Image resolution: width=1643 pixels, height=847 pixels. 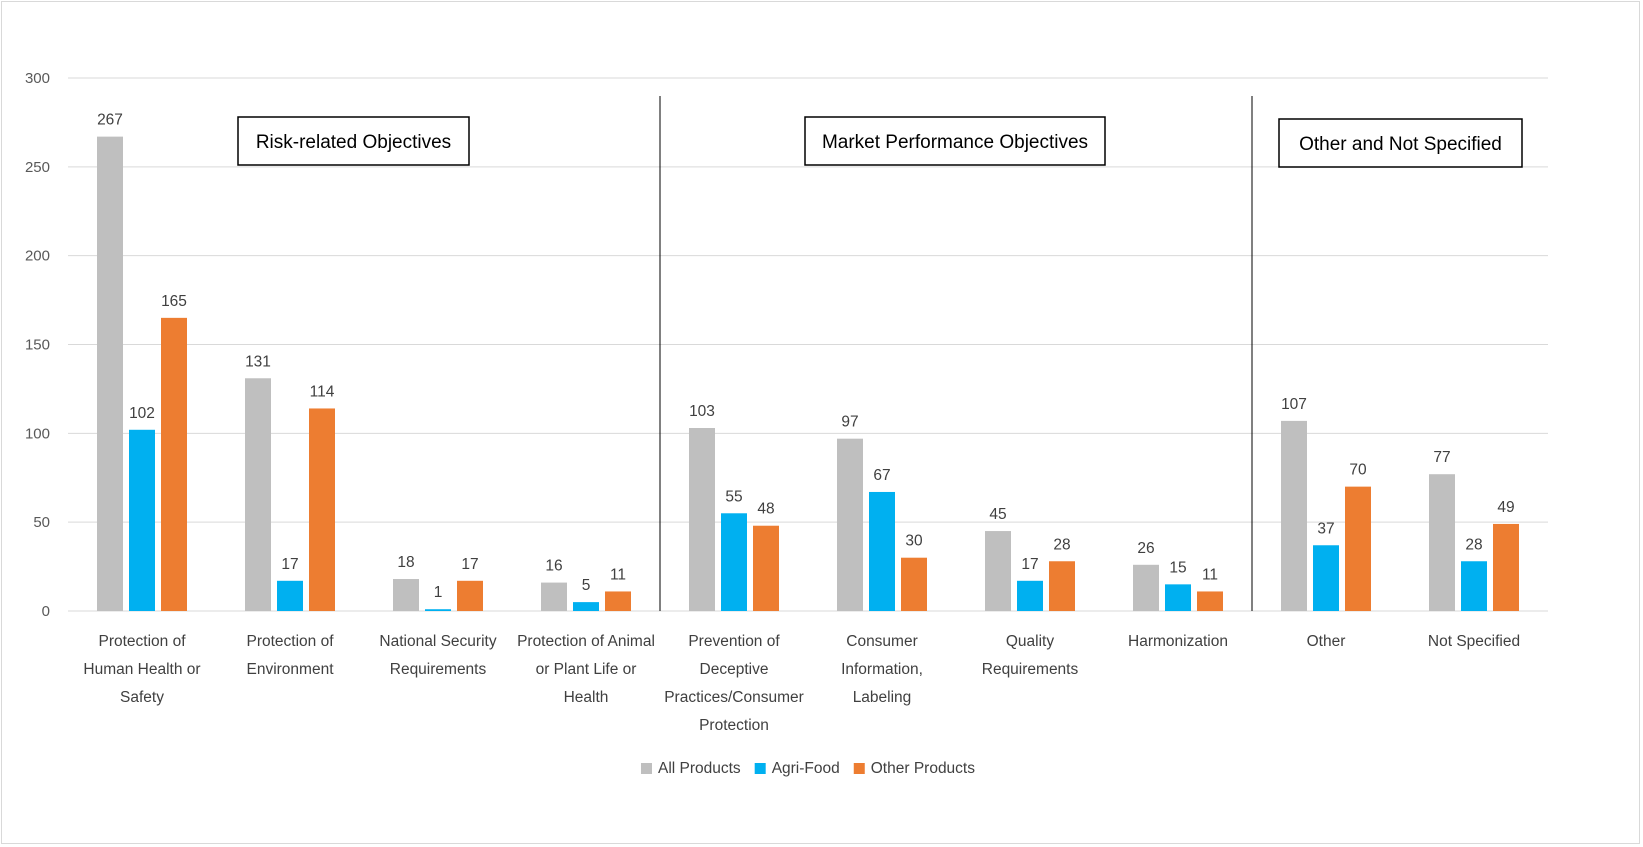 I want to click on data-label: 131, so click(x=258, y=361).